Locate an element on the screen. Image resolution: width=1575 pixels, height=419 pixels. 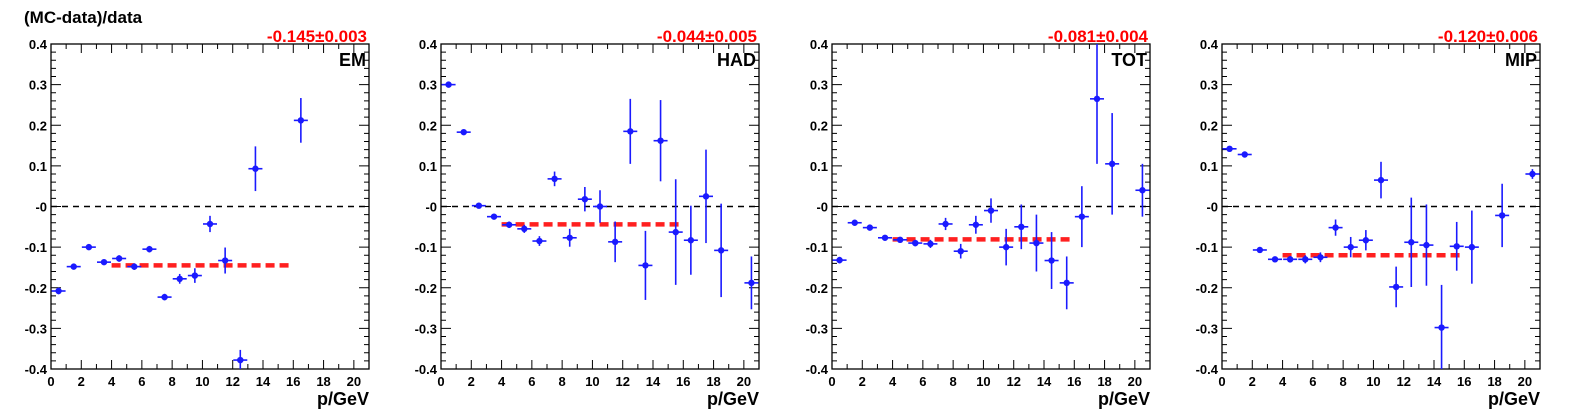
y-tick-label: 0.4 is located at coordinates (428, 44).